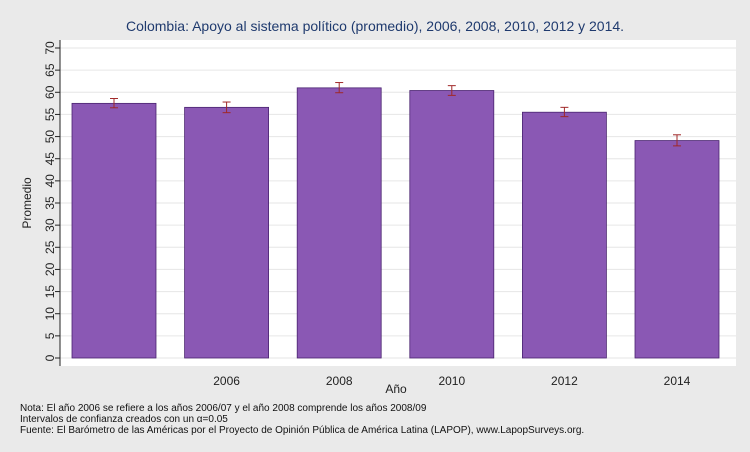 The height and width of the screenshot is (452, 750). Describe the element at coordinates (396, 389) in the screenshot. I see `x-axis-label: Año` at that location.